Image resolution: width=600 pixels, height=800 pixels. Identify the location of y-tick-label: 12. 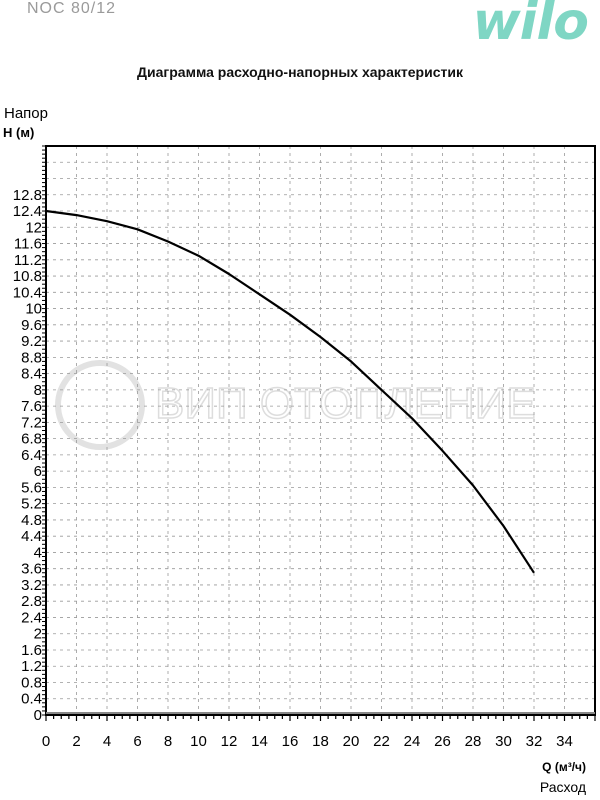
(33, 227).